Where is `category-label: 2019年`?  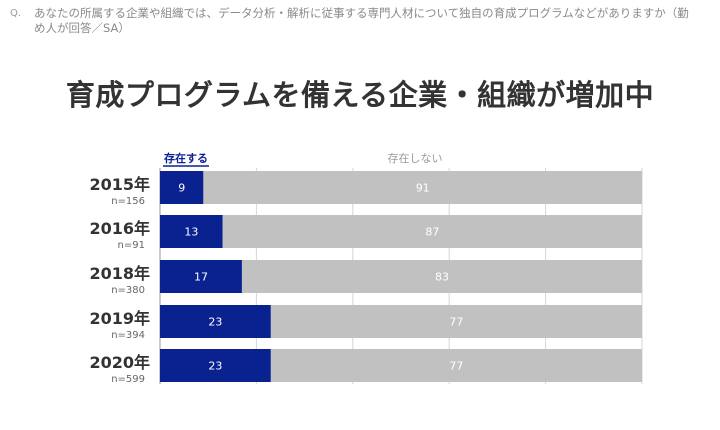
category-label: 2019年 is located at coordinates (119, 318).